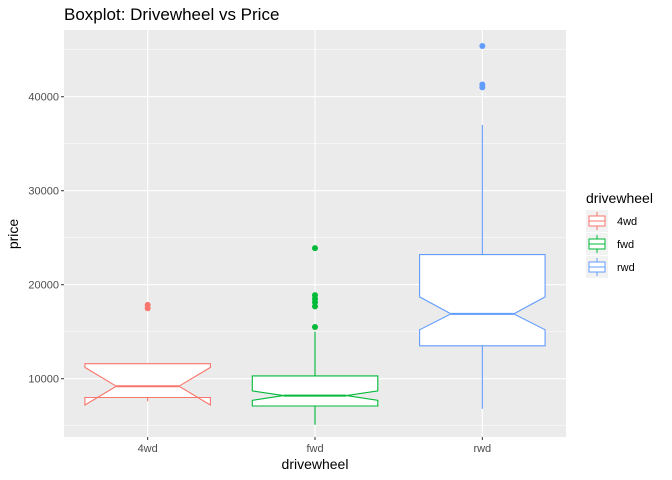  What do you see at coordinates (43, 380) in the screenshot?
I see `y-tick-label: 10000` at bounding box center [43, 380].